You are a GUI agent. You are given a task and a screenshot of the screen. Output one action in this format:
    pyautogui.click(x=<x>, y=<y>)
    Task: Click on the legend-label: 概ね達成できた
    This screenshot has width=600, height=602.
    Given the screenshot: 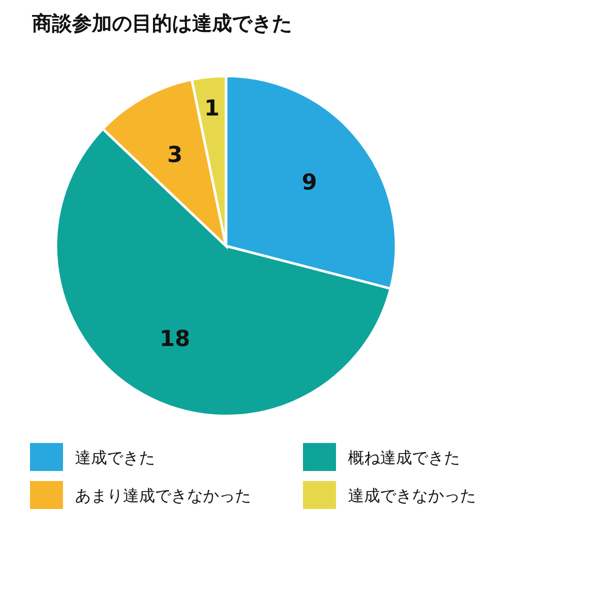 What is the action you would take?
    pyautogui.click(x=404, y=457)
    